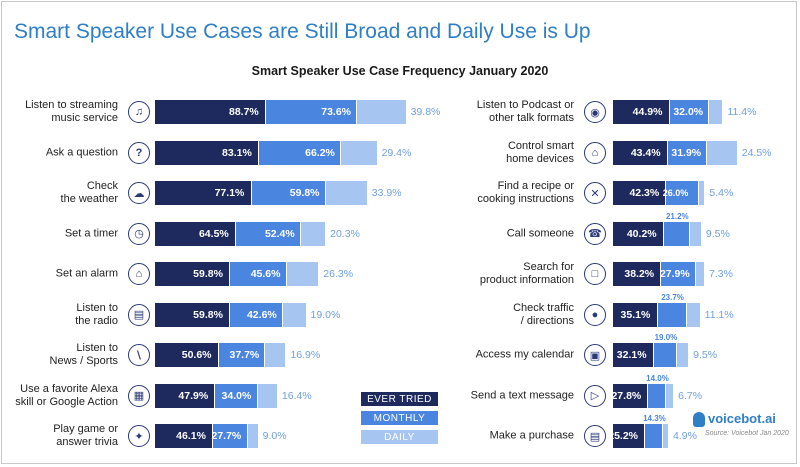  What do you see at coordinates (742, 418) in the screenshot?
I see `brand-logo: voicebot.ai` at bounding box center [742, 418].